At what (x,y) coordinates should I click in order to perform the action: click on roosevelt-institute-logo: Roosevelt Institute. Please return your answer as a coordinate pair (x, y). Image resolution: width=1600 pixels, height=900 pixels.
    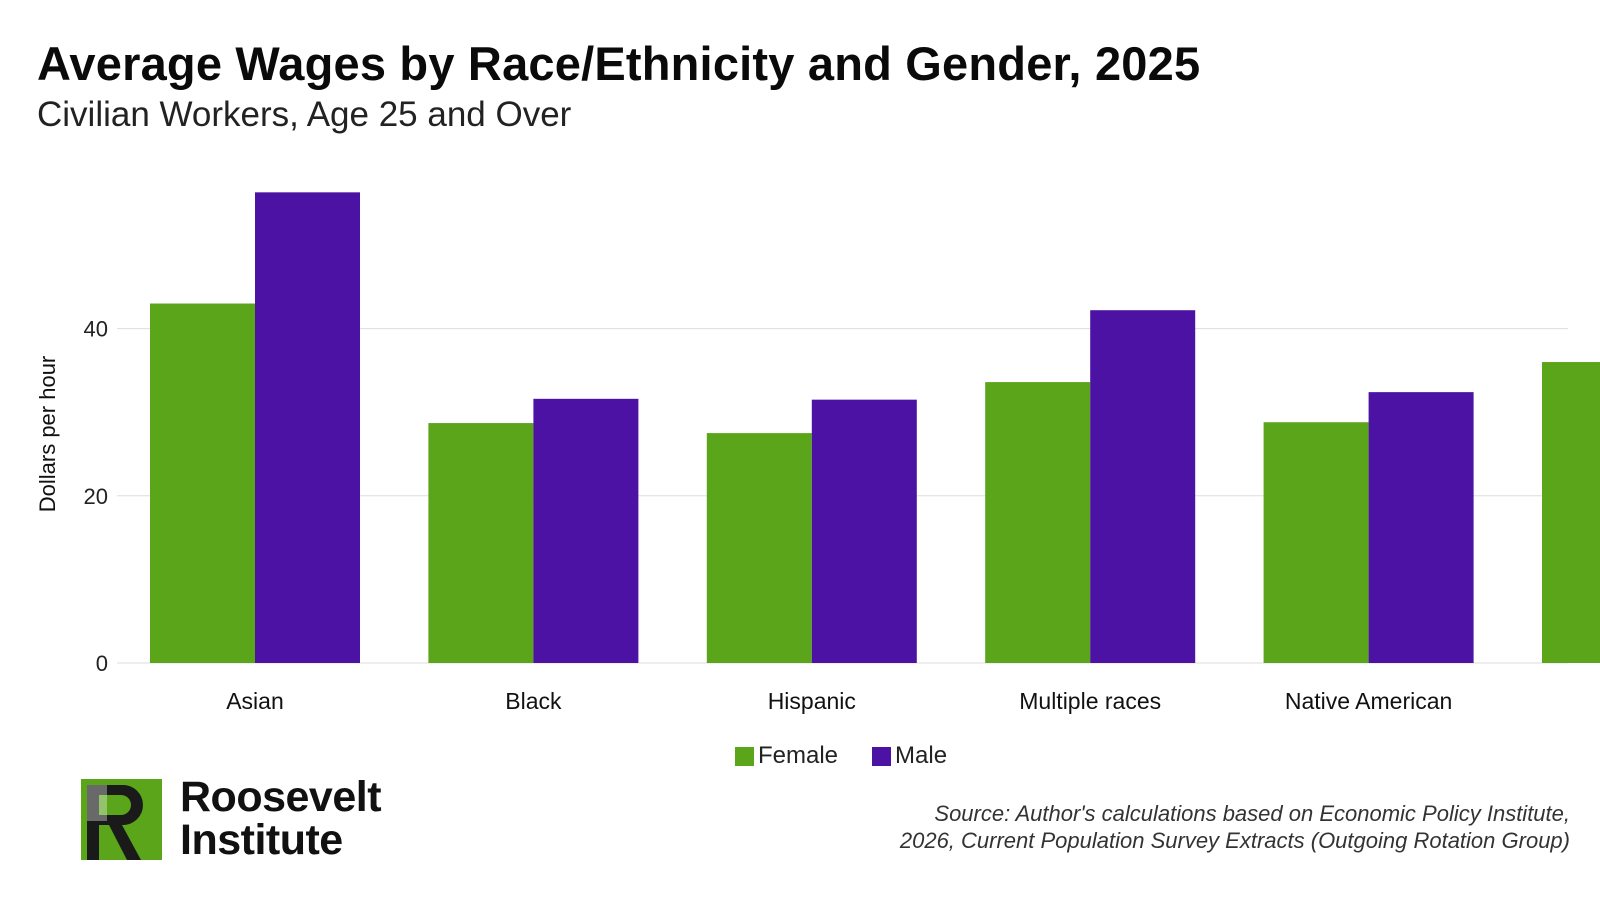
    Looking at the image, I should click on (231, 818).